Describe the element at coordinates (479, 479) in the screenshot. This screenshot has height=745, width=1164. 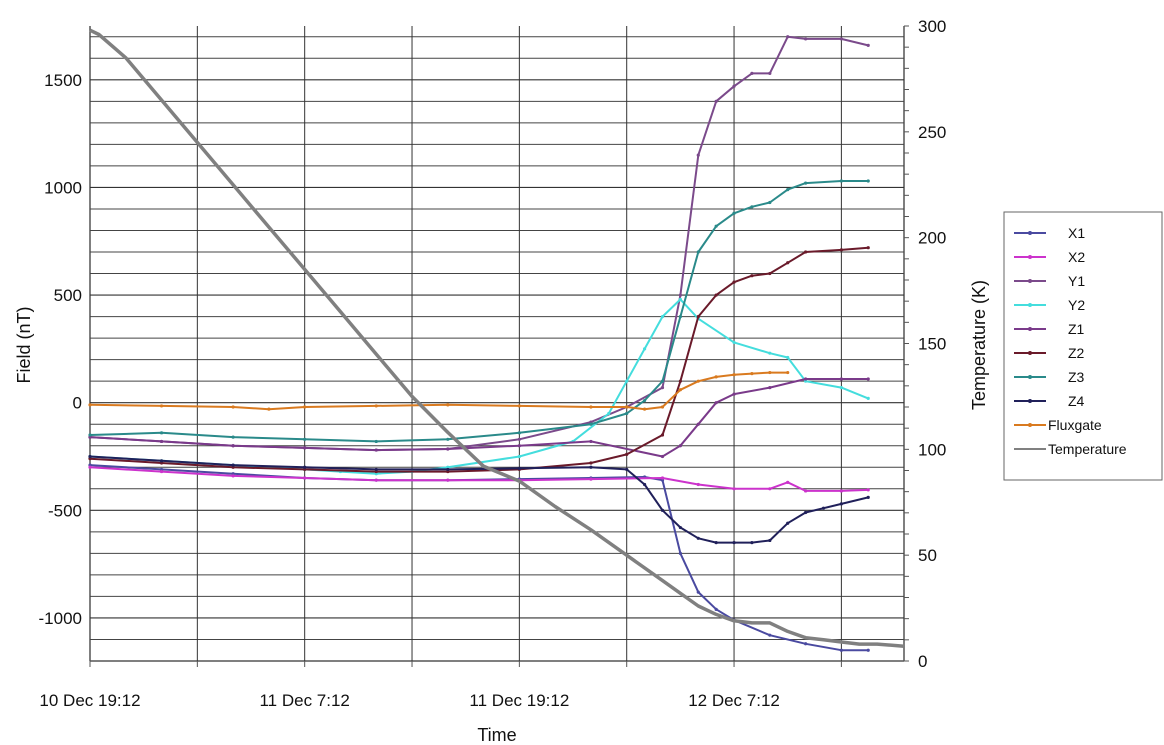
I see `series-line-x2` at that location.